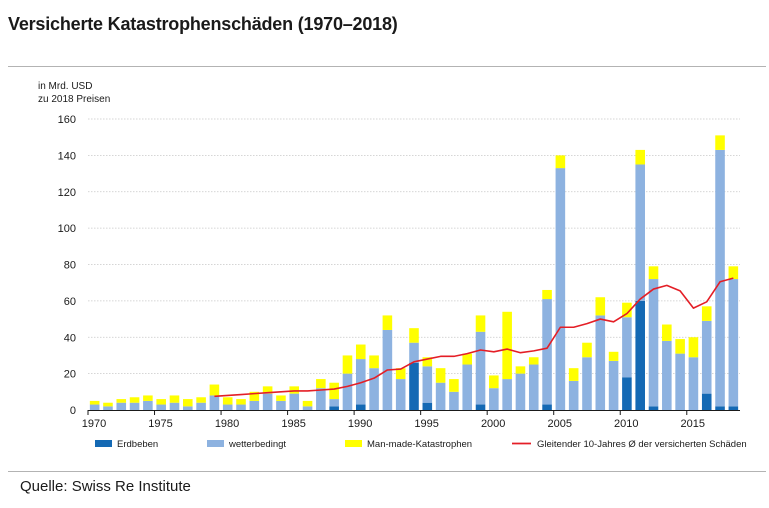 This screenshot has height=508, width=769. Describe the element at coordinates (65, 86) in the screenshot. I see `y-unit-line-1: in Mrd. USD` at that location.